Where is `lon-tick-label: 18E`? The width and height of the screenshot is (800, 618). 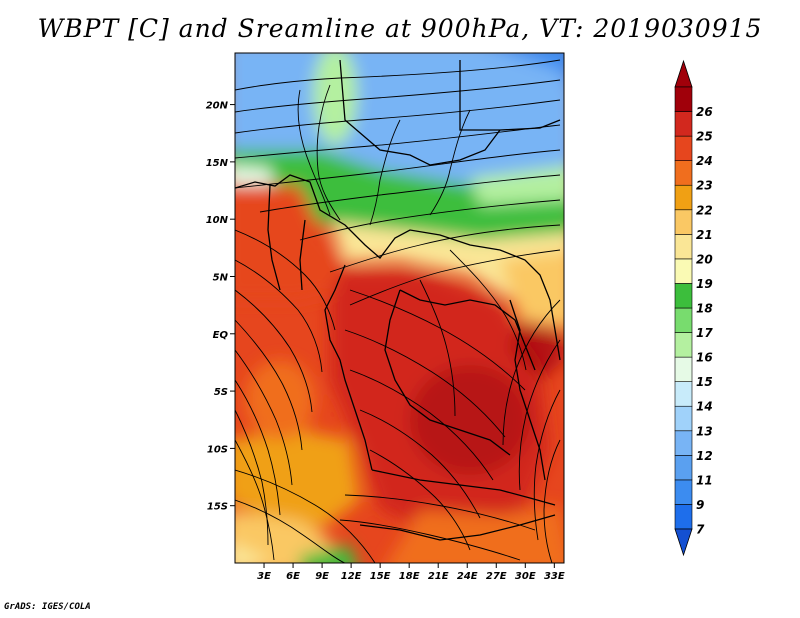
lon-tick-label: 18E is located at coordinates (409, 576).